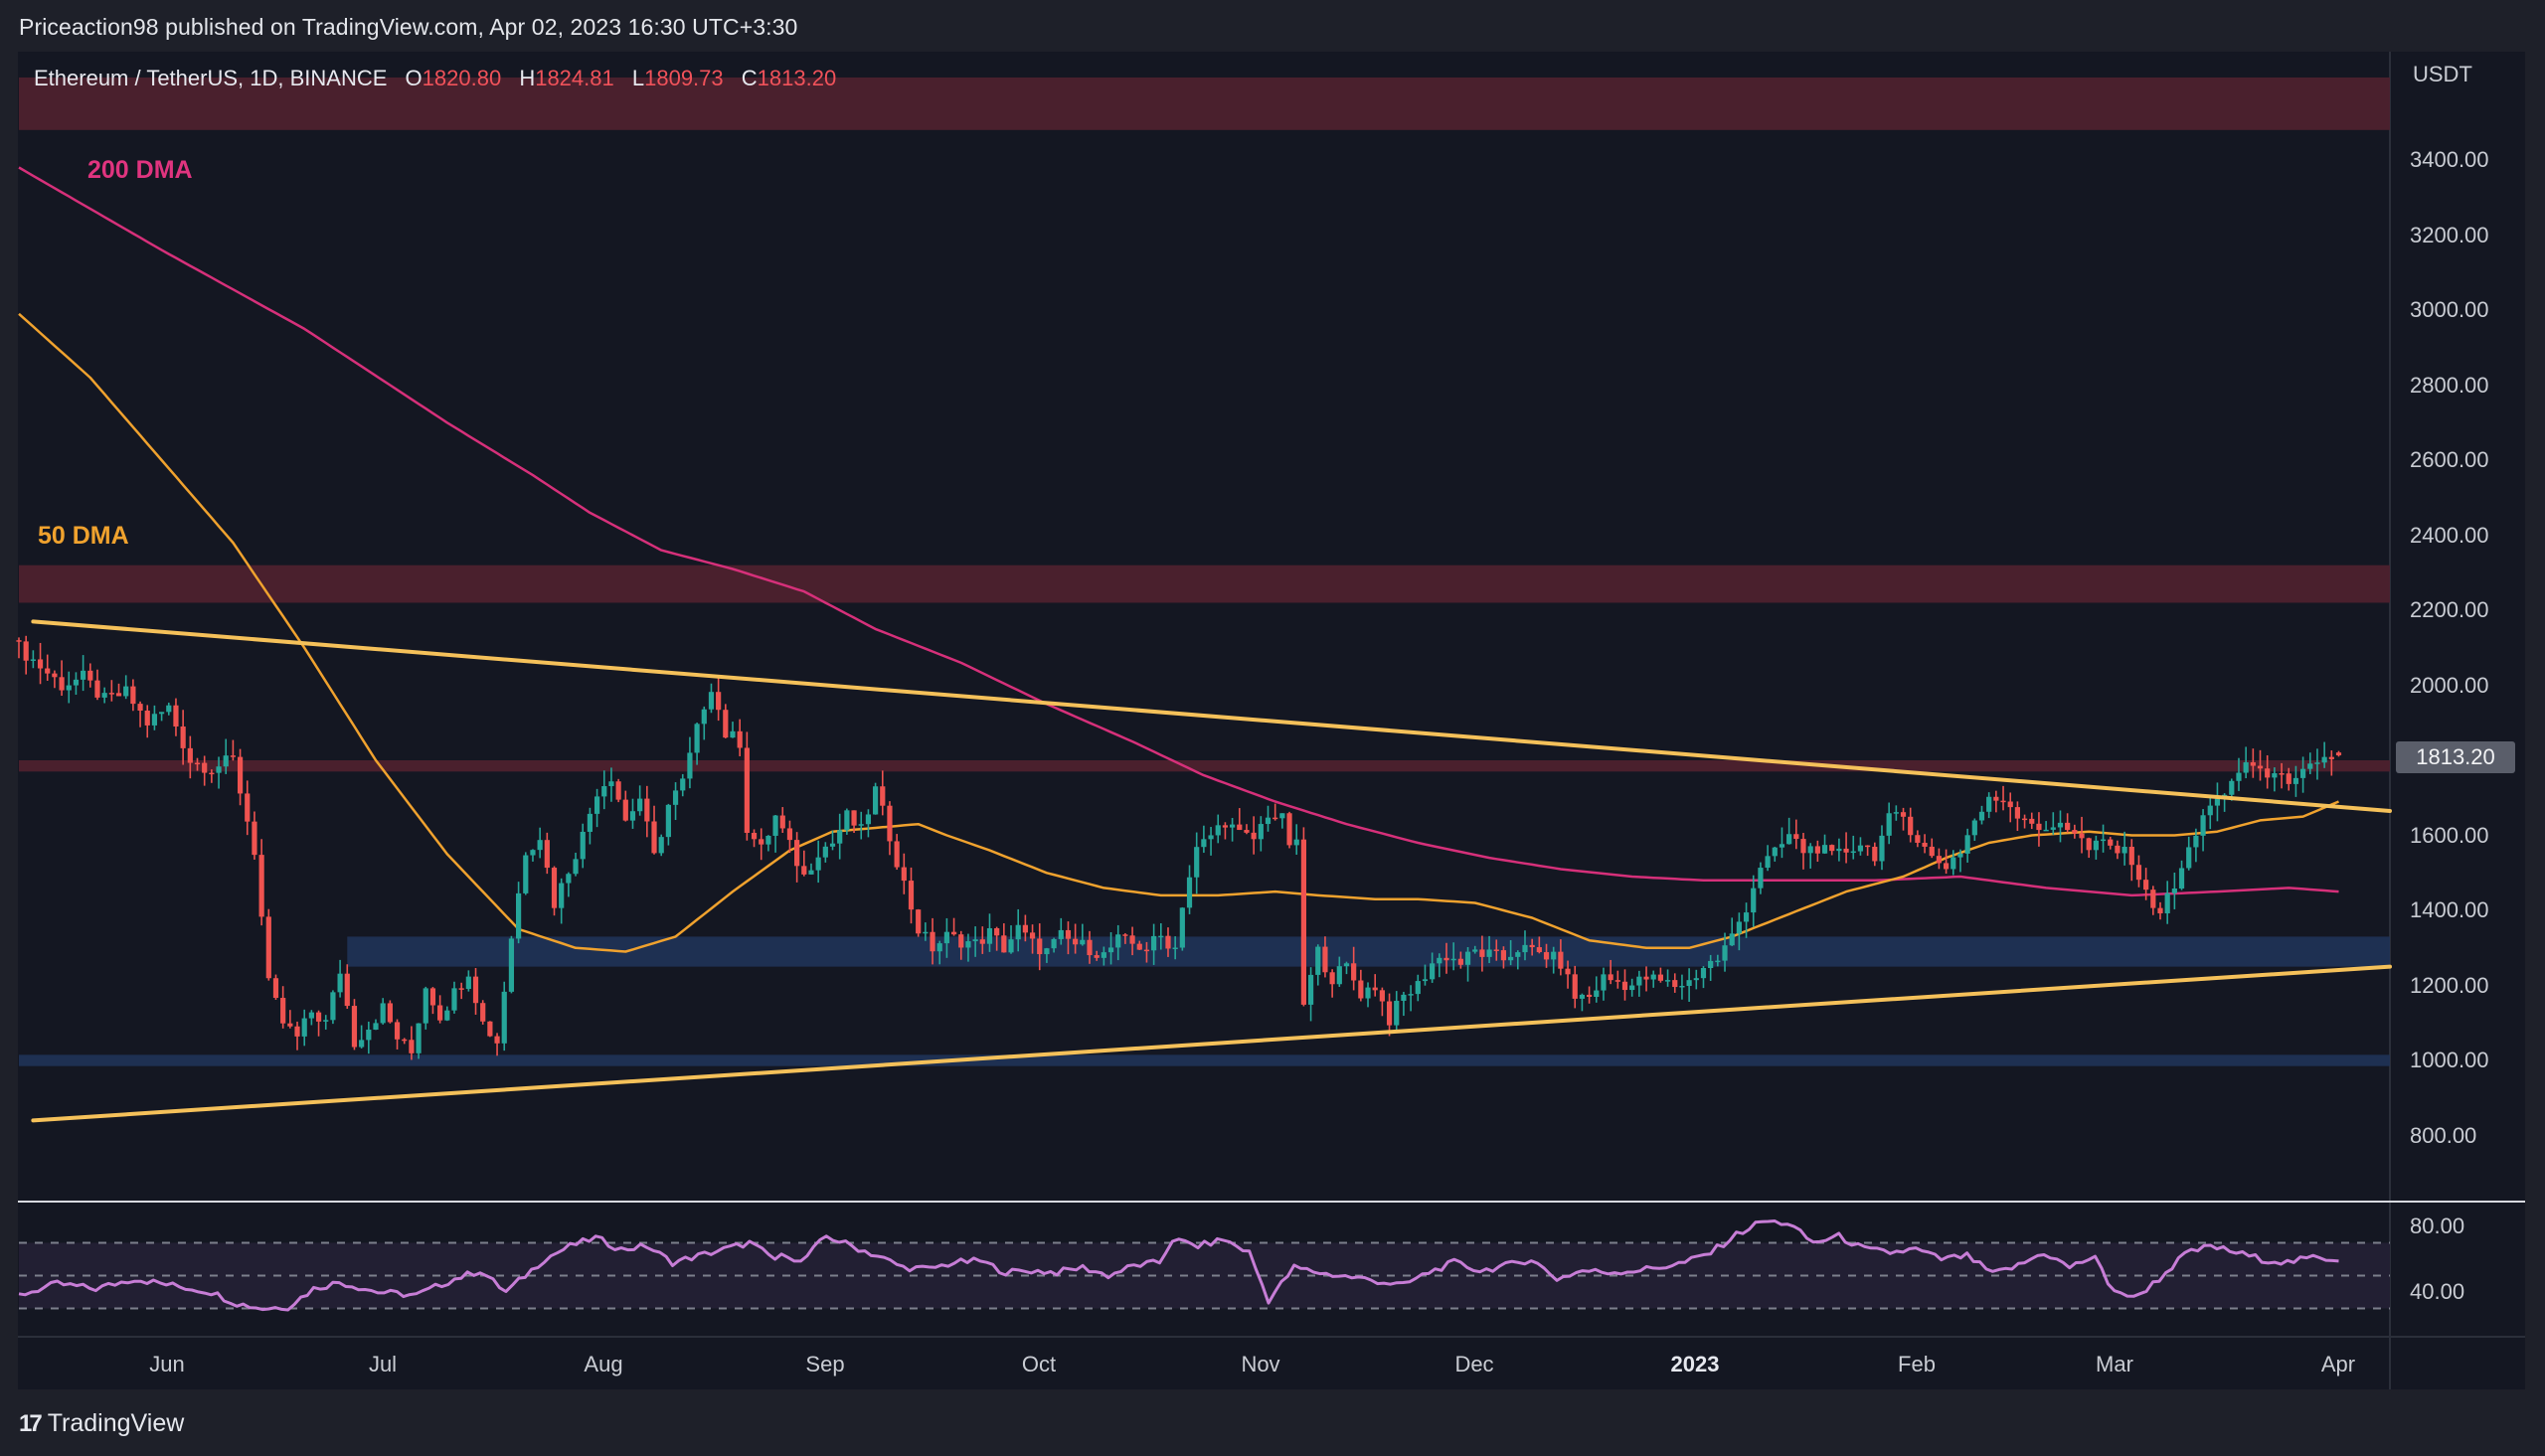 The height and width of the screenshot is (1456, 2545). Describe the element at coordinates (2455, 757) in the screenshot. I see `last-price-badge: 1813.20` at that location.